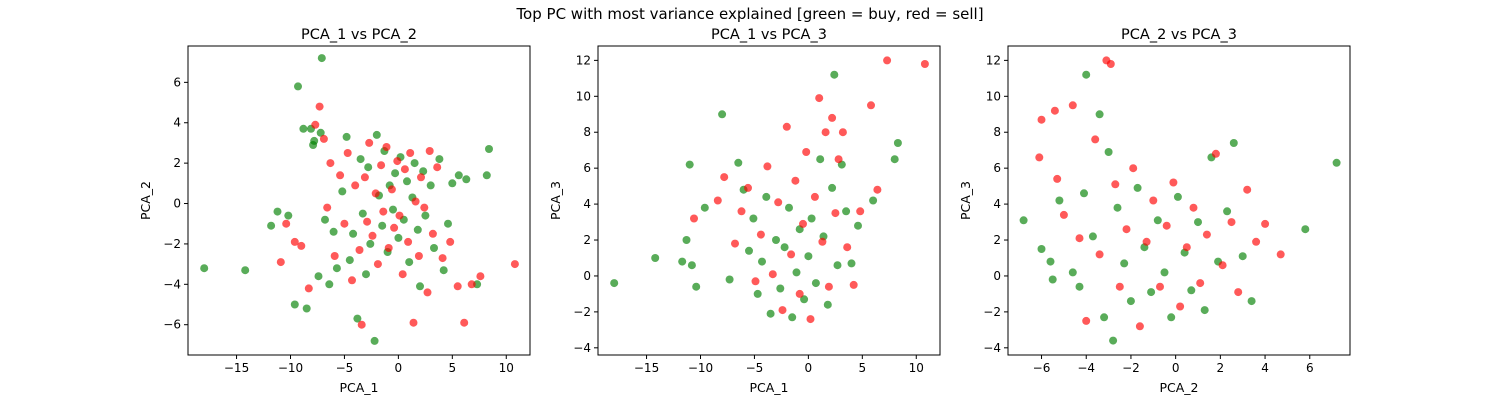  Describe the element at coordinates (700, 368) in the screenshot. I see `x-tick-label: −10` at that location.